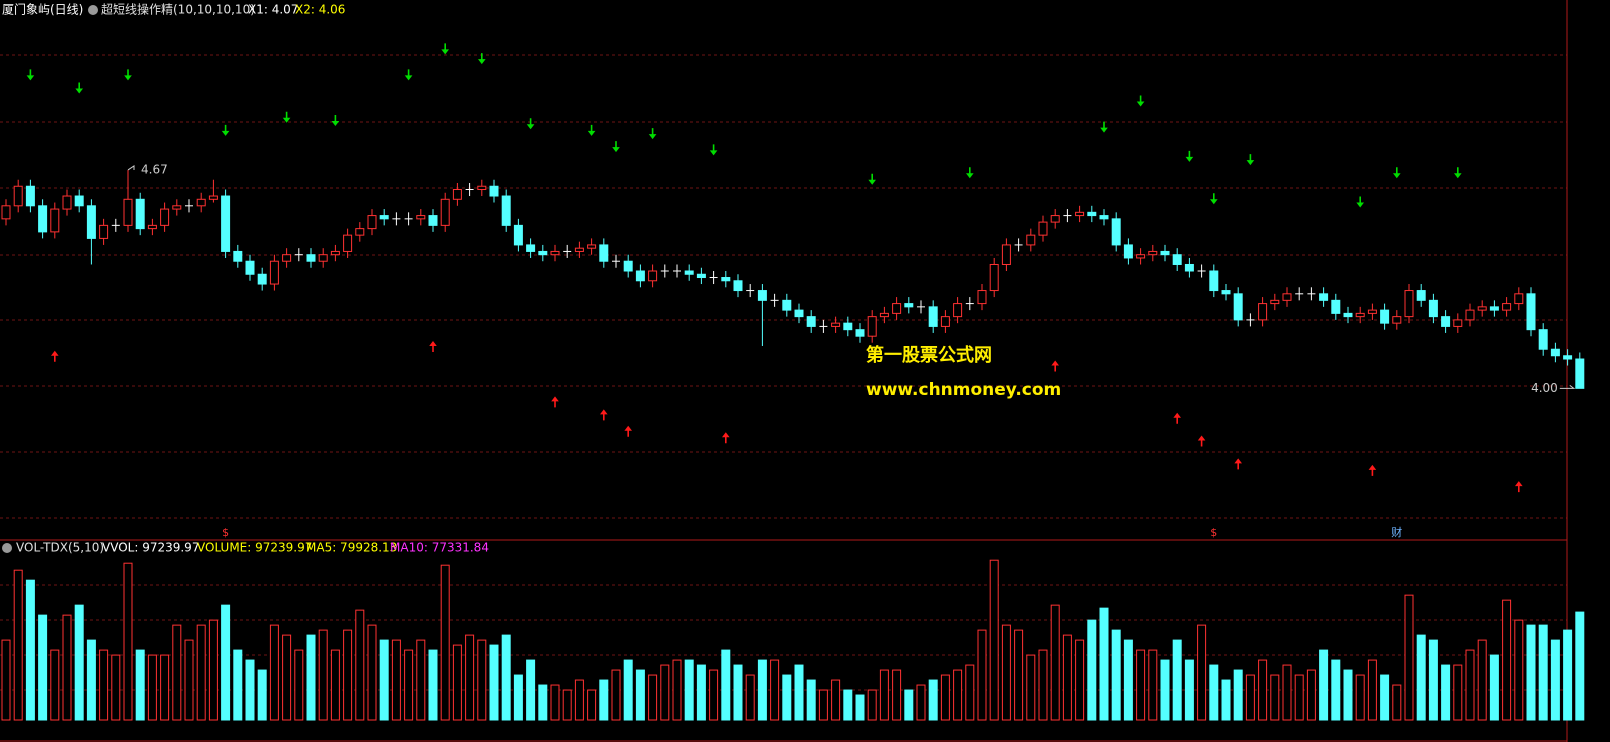  I want to click on min-pointer, so click(1567, 386).